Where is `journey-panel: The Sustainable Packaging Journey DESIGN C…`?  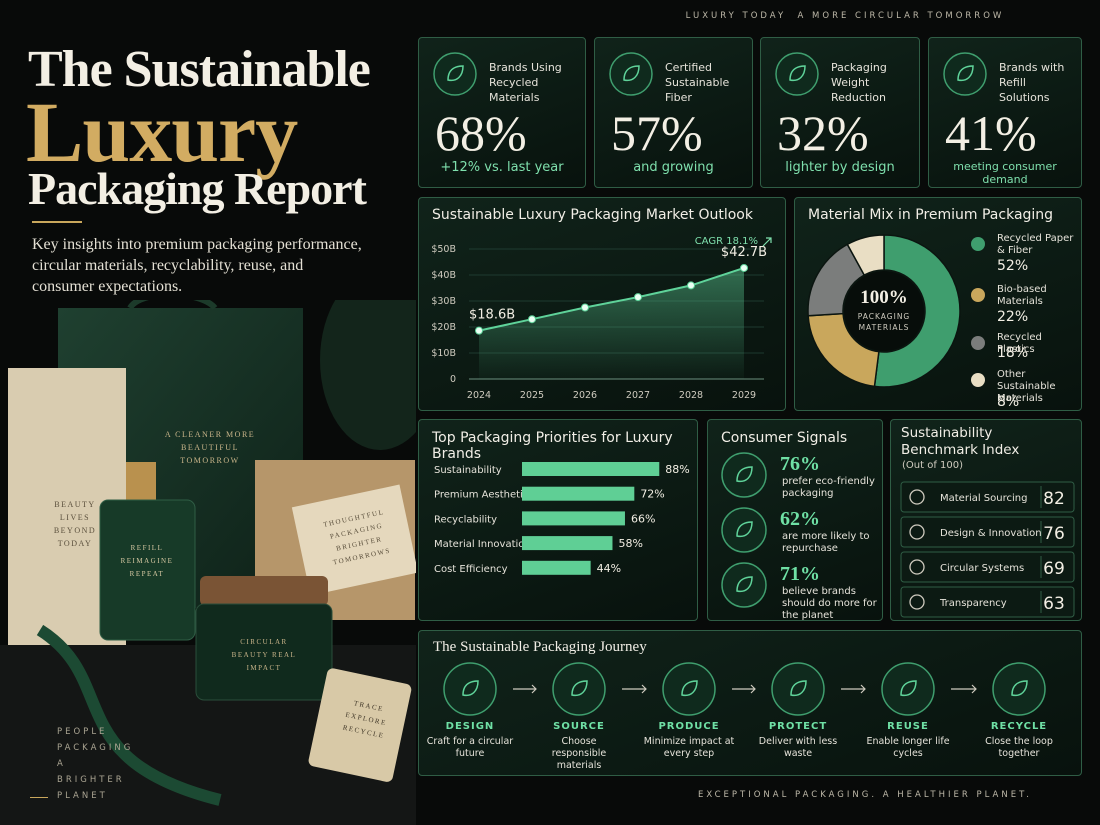
journey-panel: The Sustainable Packaging Journey DESIGN C… is located at coordinates (750, 703).